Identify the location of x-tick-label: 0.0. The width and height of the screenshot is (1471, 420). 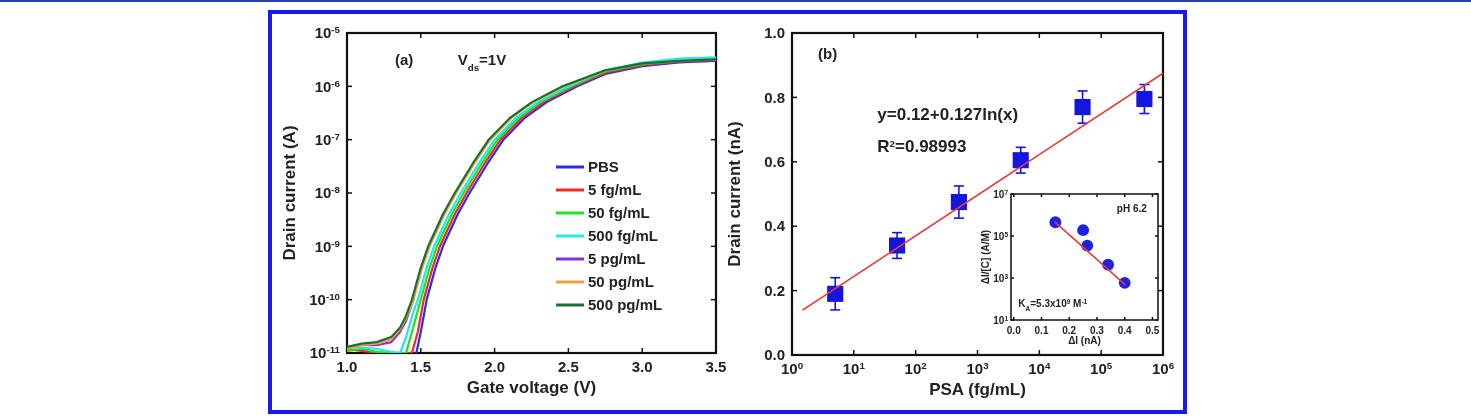
(1014, 330).